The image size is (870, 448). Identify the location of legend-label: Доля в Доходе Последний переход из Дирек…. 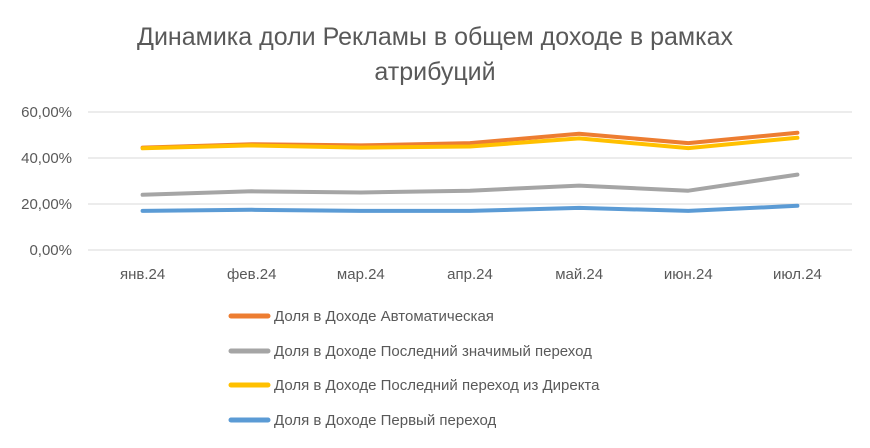
(437, 385).